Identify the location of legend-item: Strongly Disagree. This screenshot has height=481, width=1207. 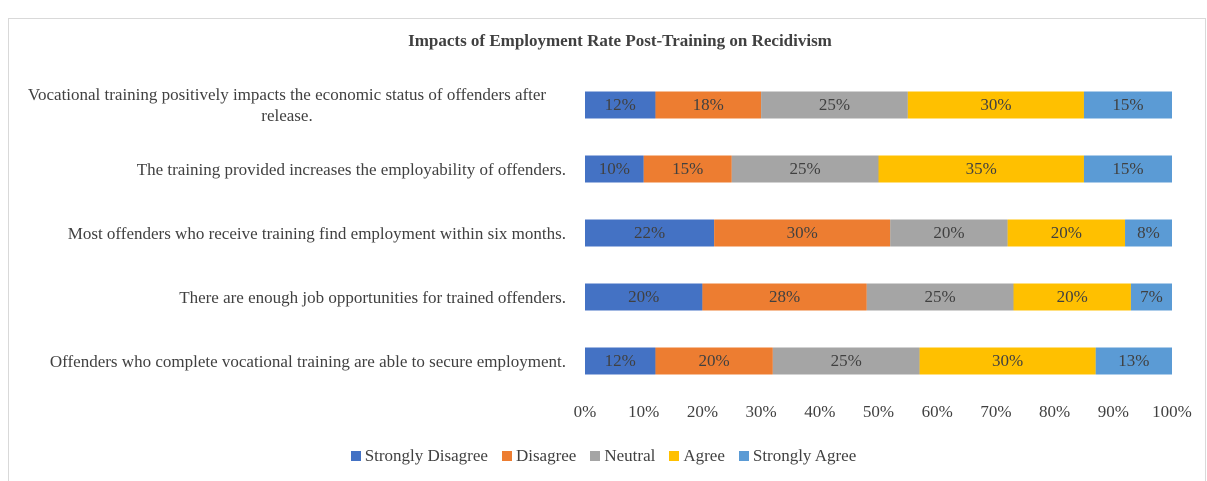
(419, 456).